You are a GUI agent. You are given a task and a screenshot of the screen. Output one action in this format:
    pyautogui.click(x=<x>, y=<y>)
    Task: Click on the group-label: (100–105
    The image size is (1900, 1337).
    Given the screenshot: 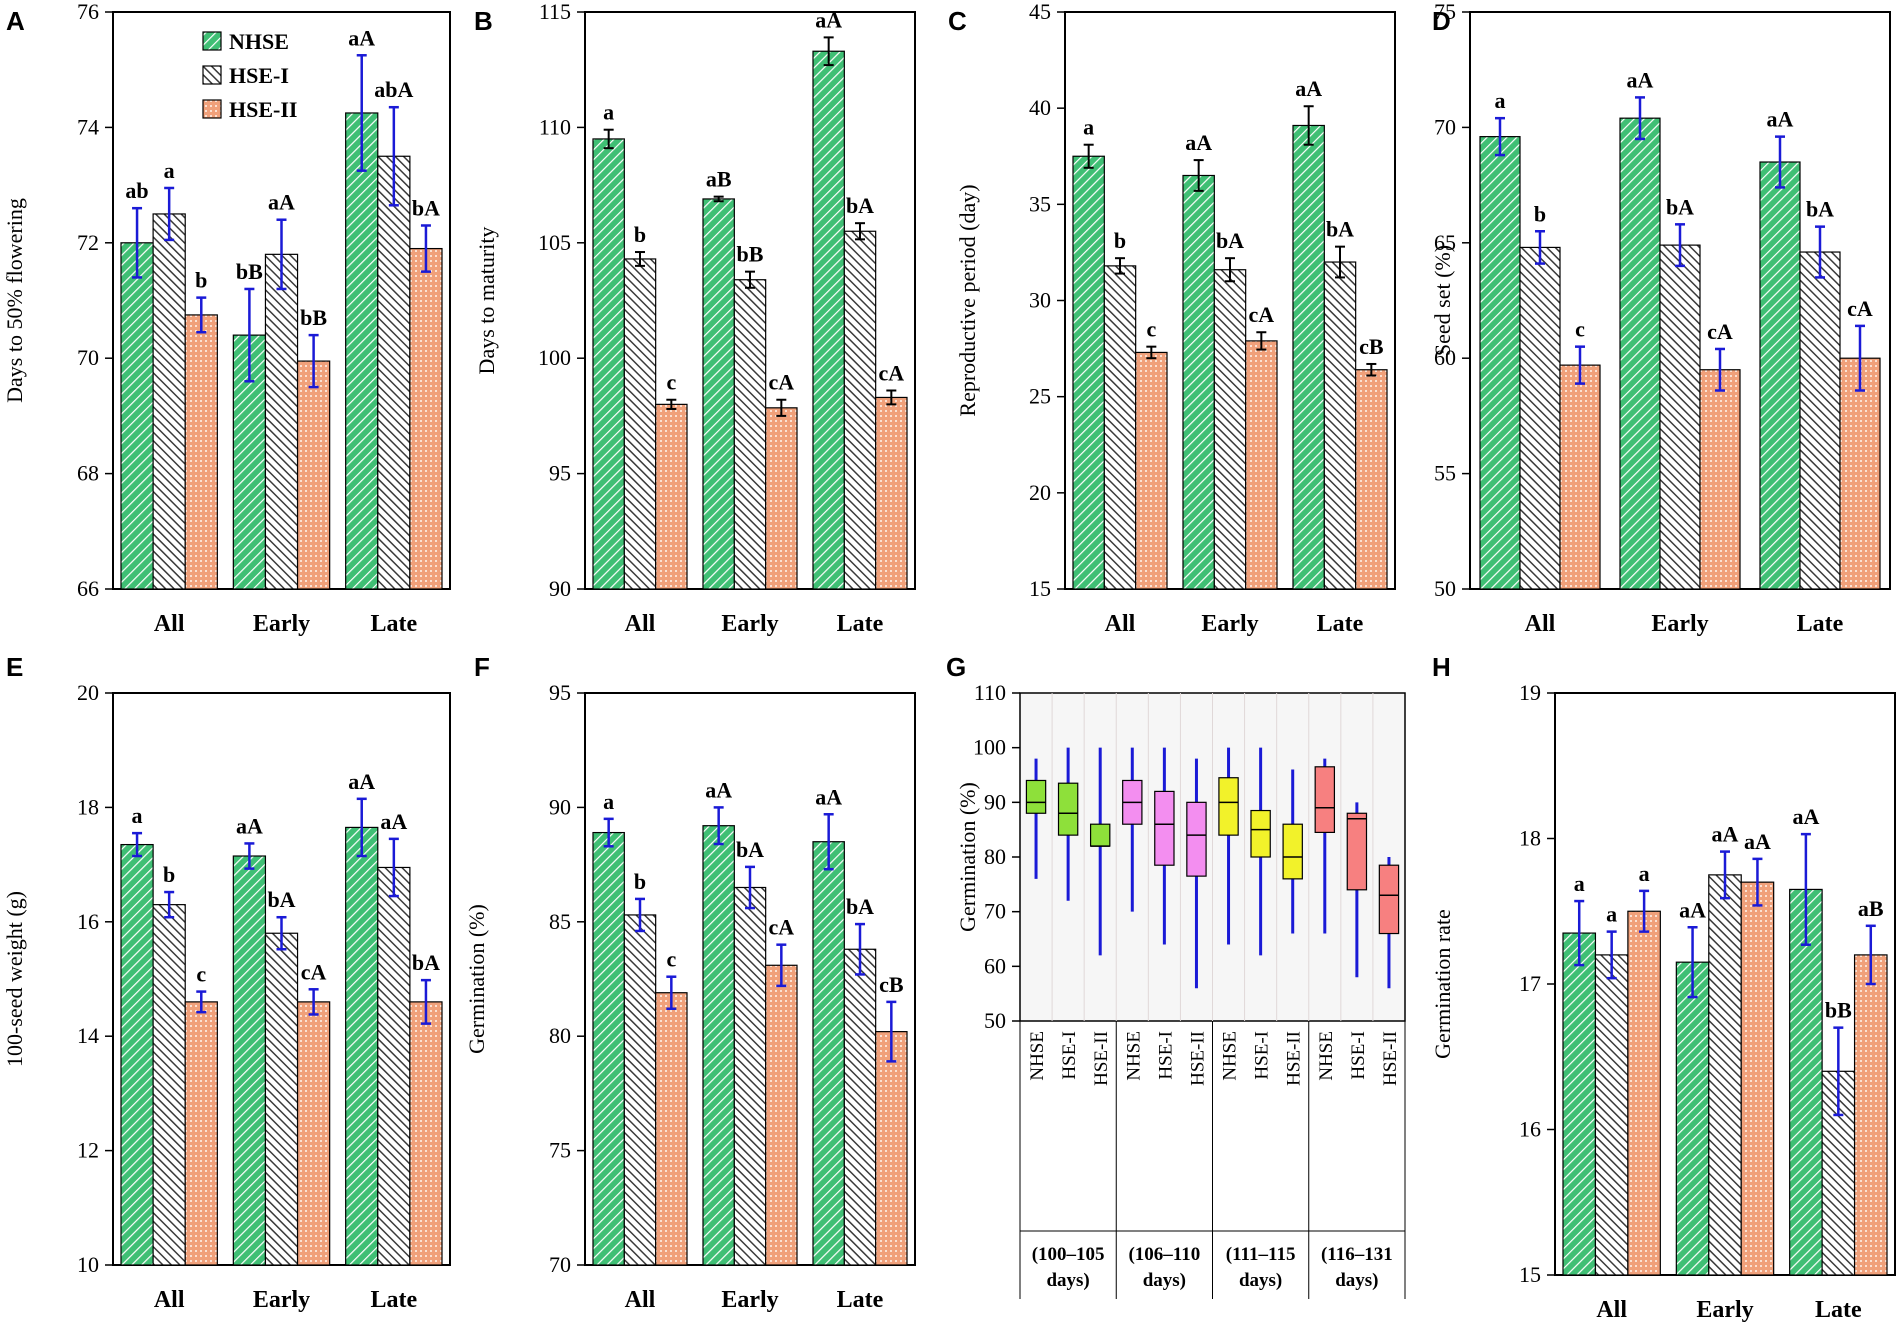 What is the action you would take?
    pyautogui.click(x=1068, y=1254)
    